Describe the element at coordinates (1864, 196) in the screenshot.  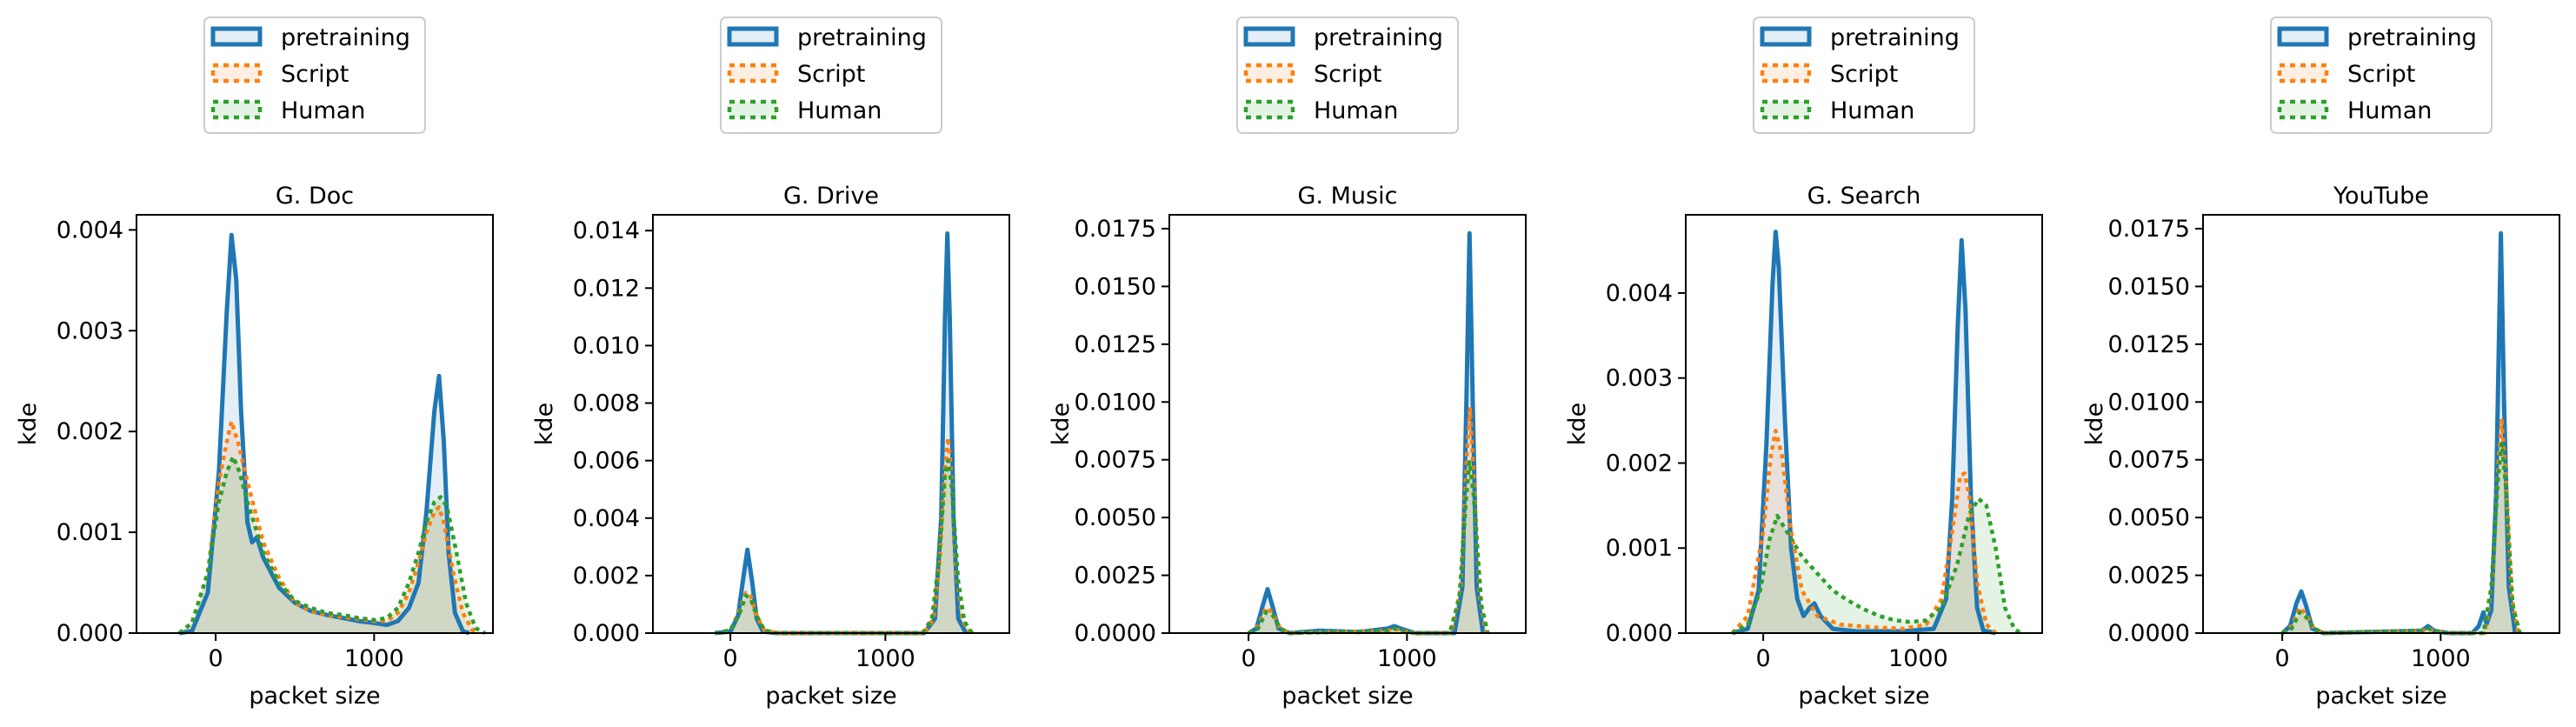
I see `chart-title: G. Search` at that location.